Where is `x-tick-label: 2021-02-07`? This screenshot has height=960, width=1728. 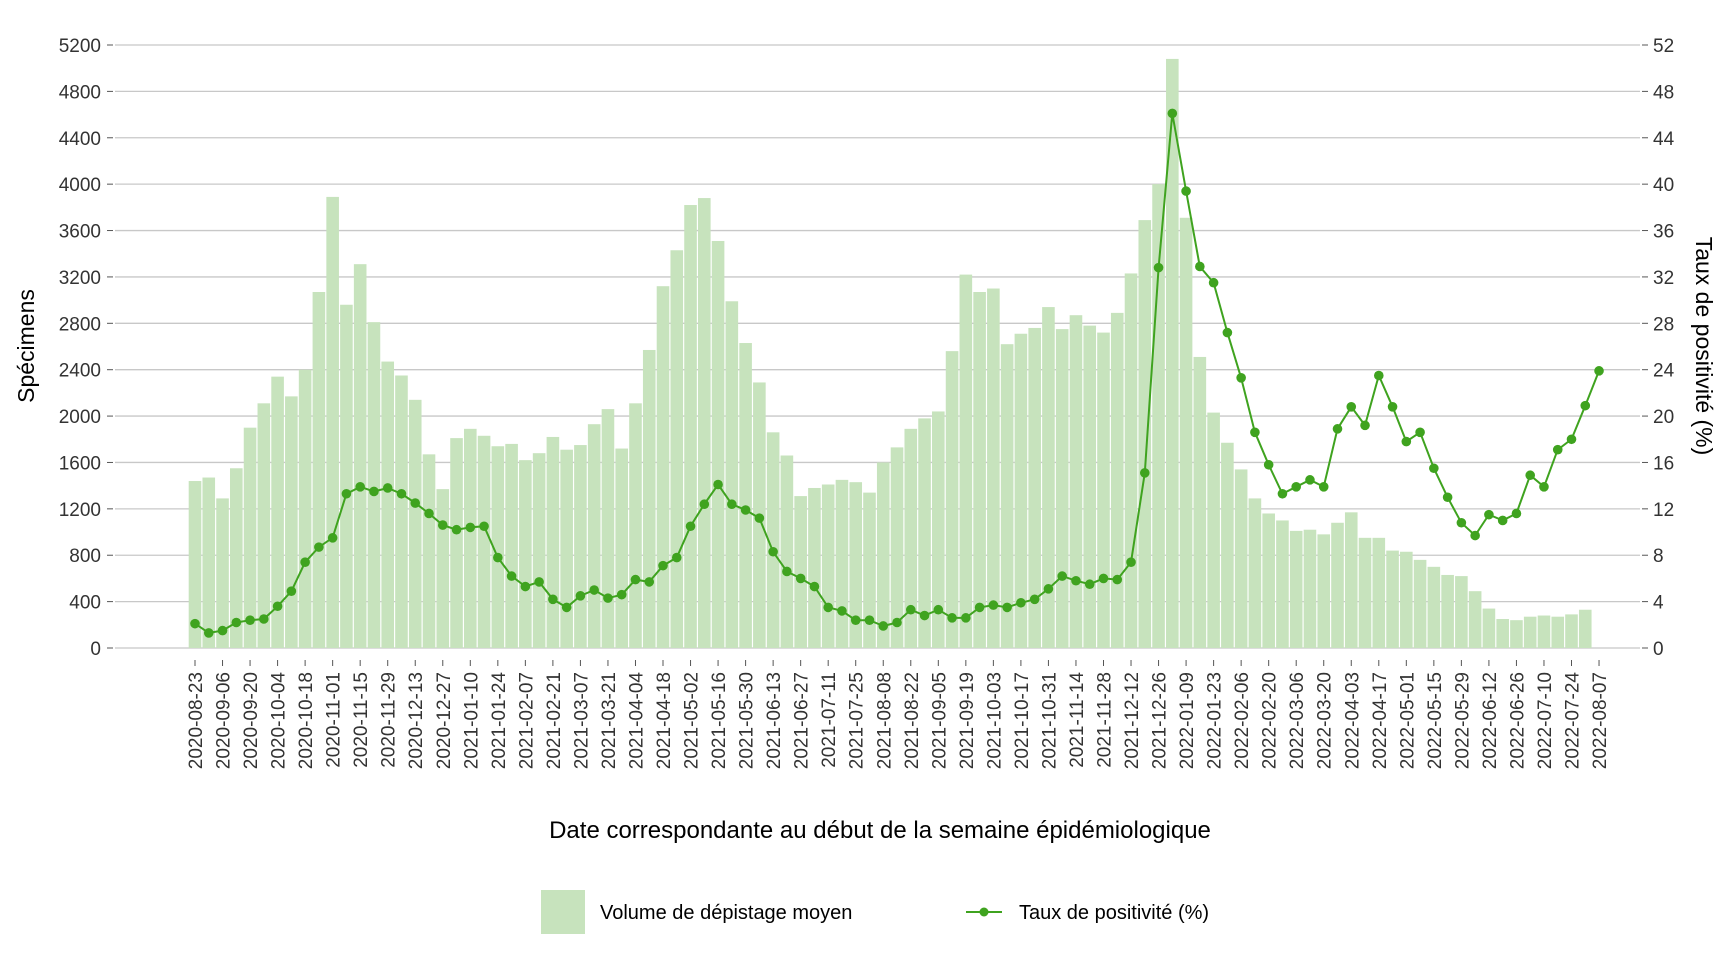 x-tick-label: 2021-02-07 is located at coordinates (526, 720).